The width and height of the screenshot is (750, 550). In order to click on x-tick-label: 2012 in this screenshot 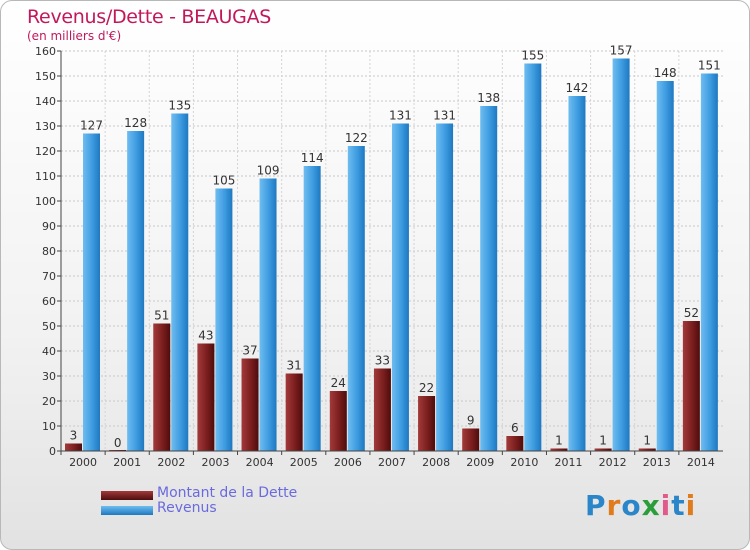, I will do `click(613, 462)`.